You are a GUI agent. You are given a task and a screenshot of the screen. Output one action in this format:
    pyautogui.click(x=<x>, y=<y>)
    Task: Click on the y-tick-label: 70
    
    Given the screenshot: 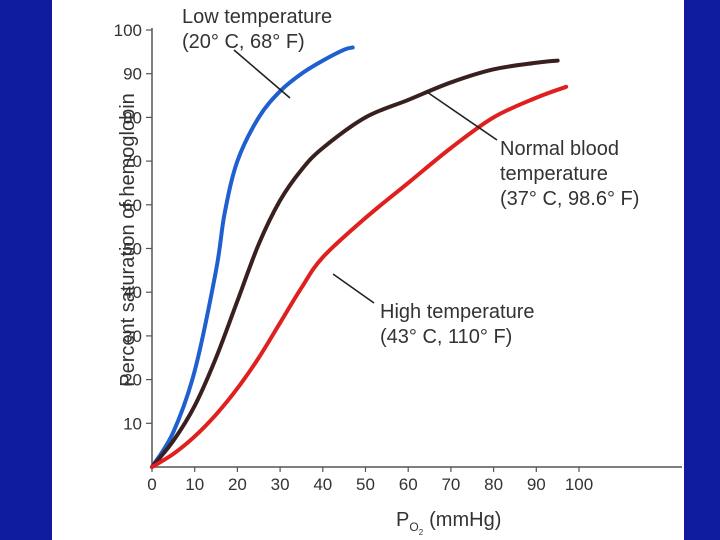 What is the action you would take?
    pyautogui.click(x=132, y=161)
    